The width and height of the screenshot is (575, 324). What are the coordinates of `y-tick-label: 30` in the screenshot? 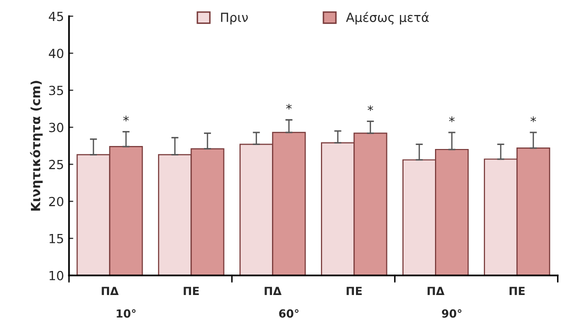 It's located at (56, 127).